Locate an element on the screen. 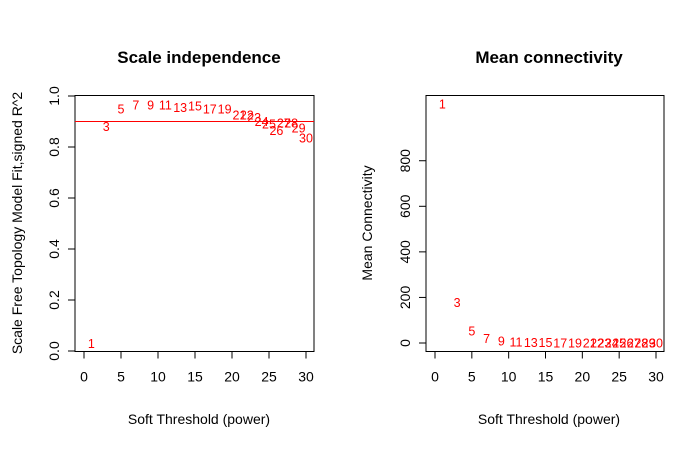 The height and width of the screenshot is (461, 688). right-x-tick-label: 5 is located at coordinates (472, 377).